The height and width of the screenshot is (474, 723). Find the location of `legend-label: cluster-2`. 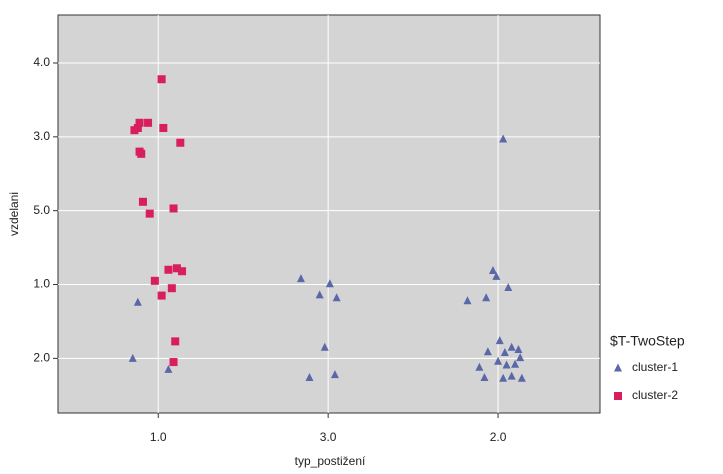

legend-label: cluster-2 is located at coordinates (655, 395).